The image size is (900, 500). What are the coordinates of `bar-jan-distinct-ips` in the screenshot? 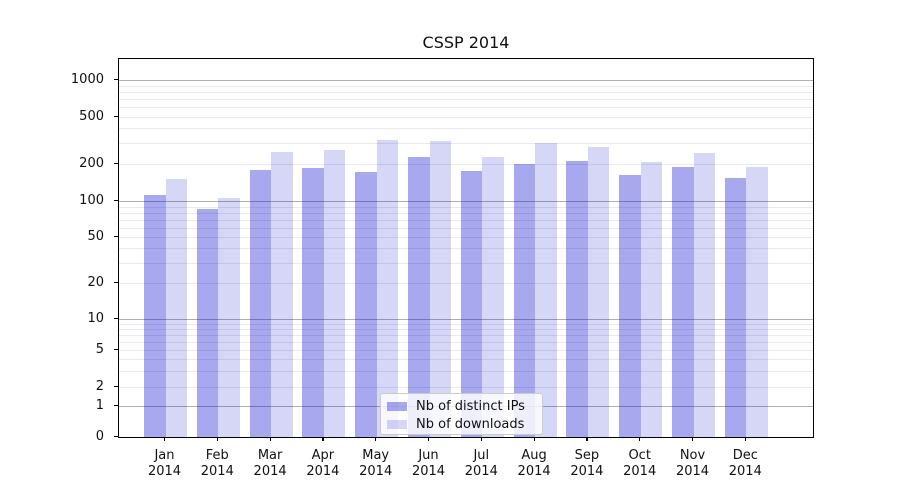 It's located at (155, 316).